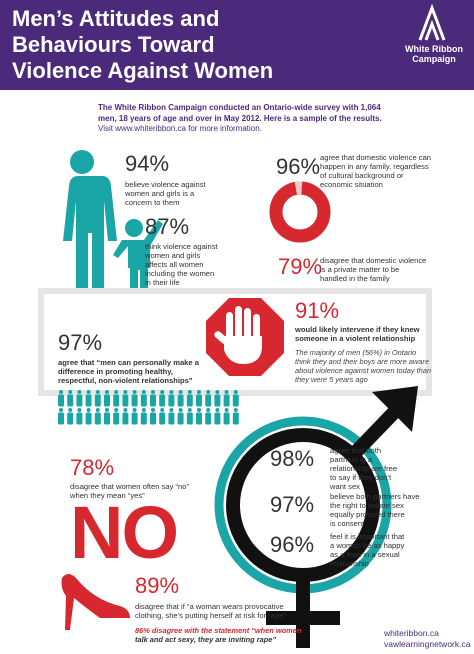 This screenshot has height=654, width=474. What do you see at coordinates (349, 563) in the screenshot?
I see `text-line: relationship` at bounding box center [349, 563].